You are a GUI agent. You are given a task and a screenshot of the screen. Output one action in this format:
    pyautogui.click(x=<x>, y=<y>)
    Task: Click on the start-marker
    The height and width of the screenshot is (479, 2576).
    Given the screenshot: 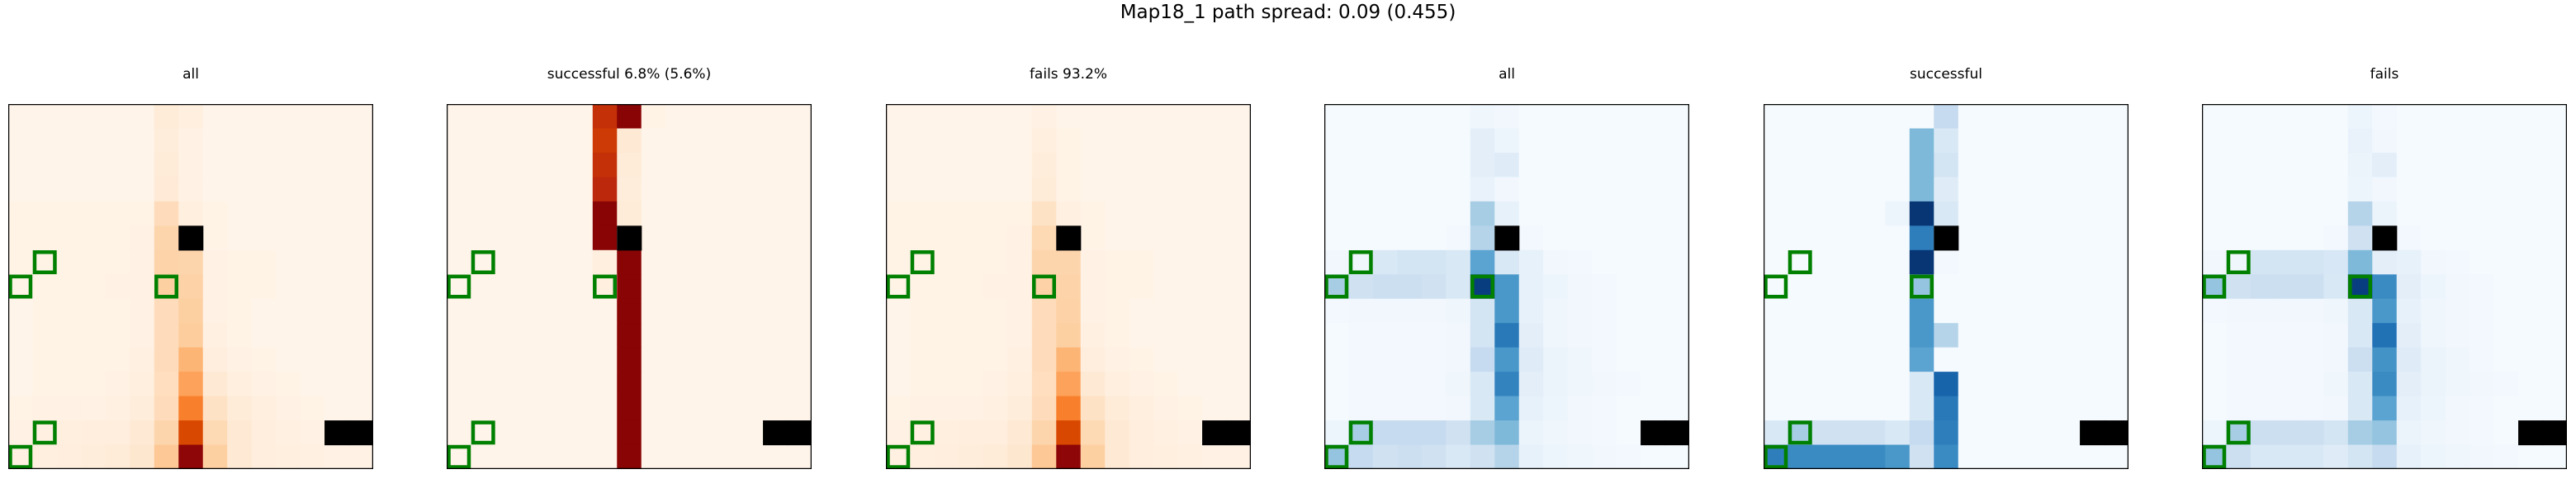 What is the action you would take?
    pyautogui.click(x=2238, y=433)
    